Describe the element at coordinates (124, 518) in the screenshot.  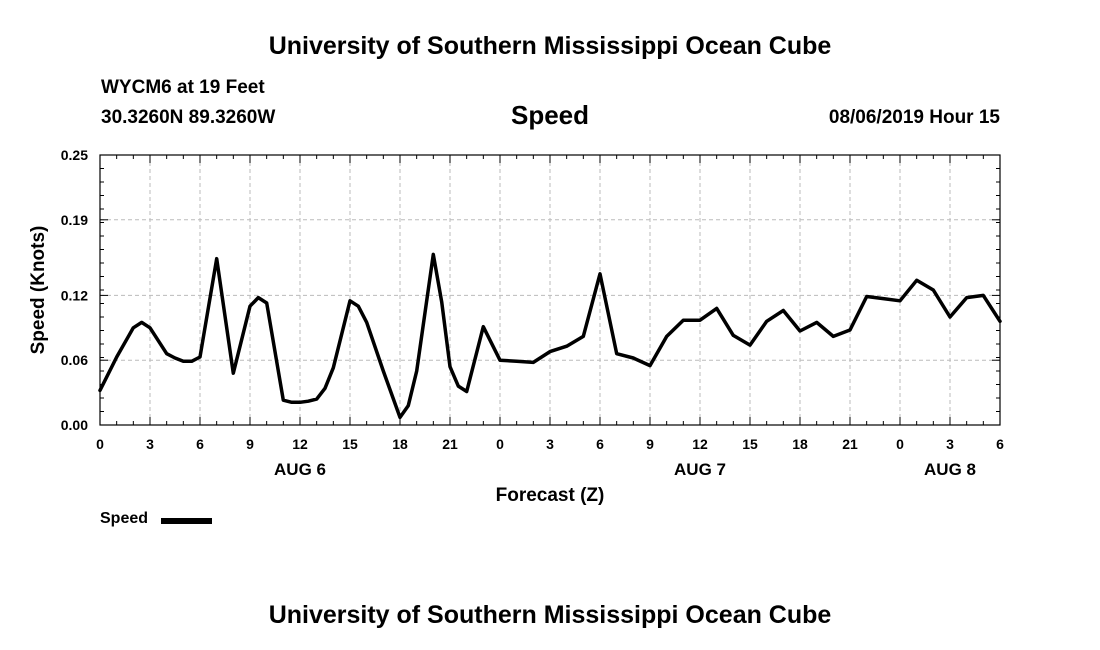
I see `legend-label: Speed` at that location.